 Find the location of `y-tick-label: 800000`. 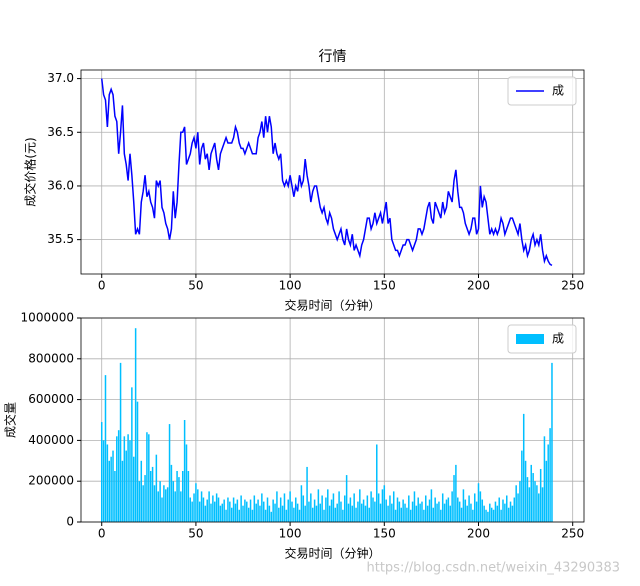

y-tick-label: 800000 is located at coordinates (51, 358).